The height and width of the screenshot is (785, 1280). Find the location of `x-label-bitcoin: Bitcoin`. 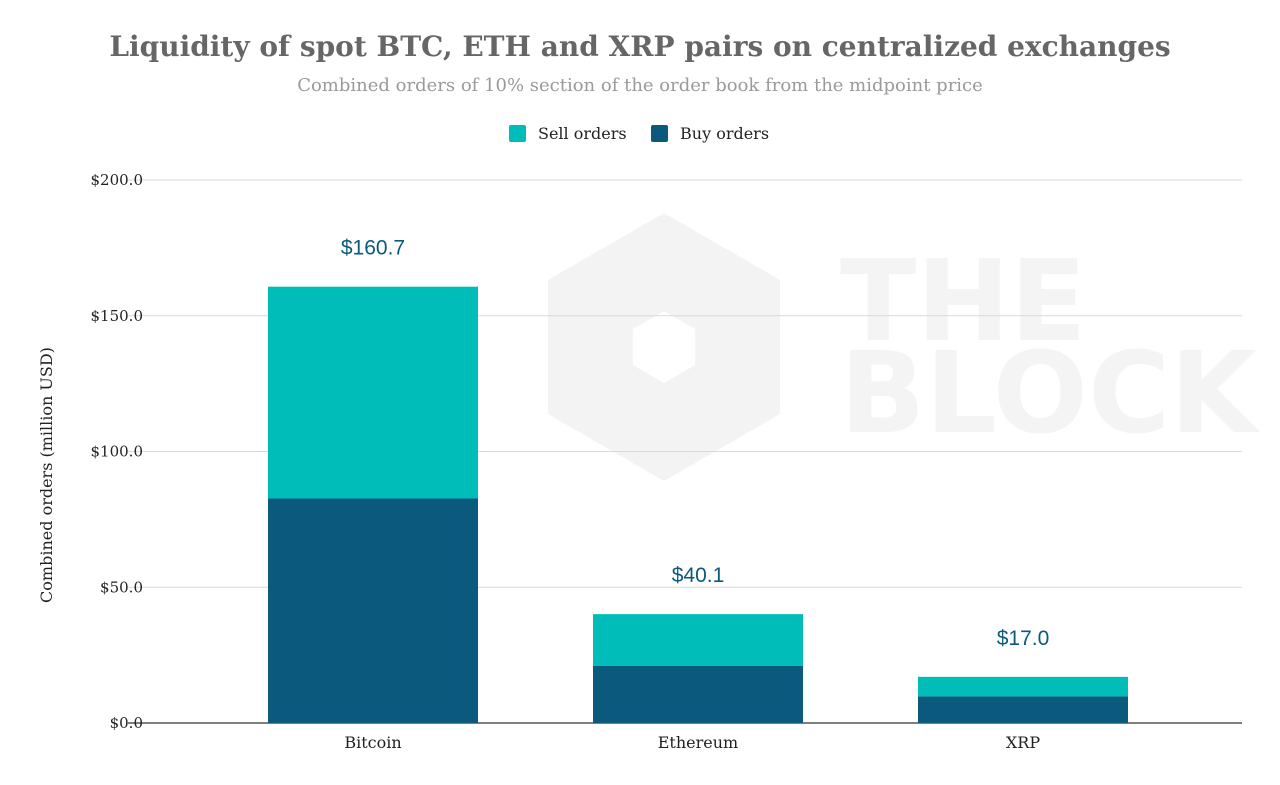

x-label-bitcoin: Bitcoin is located at coordinates (372, 742).